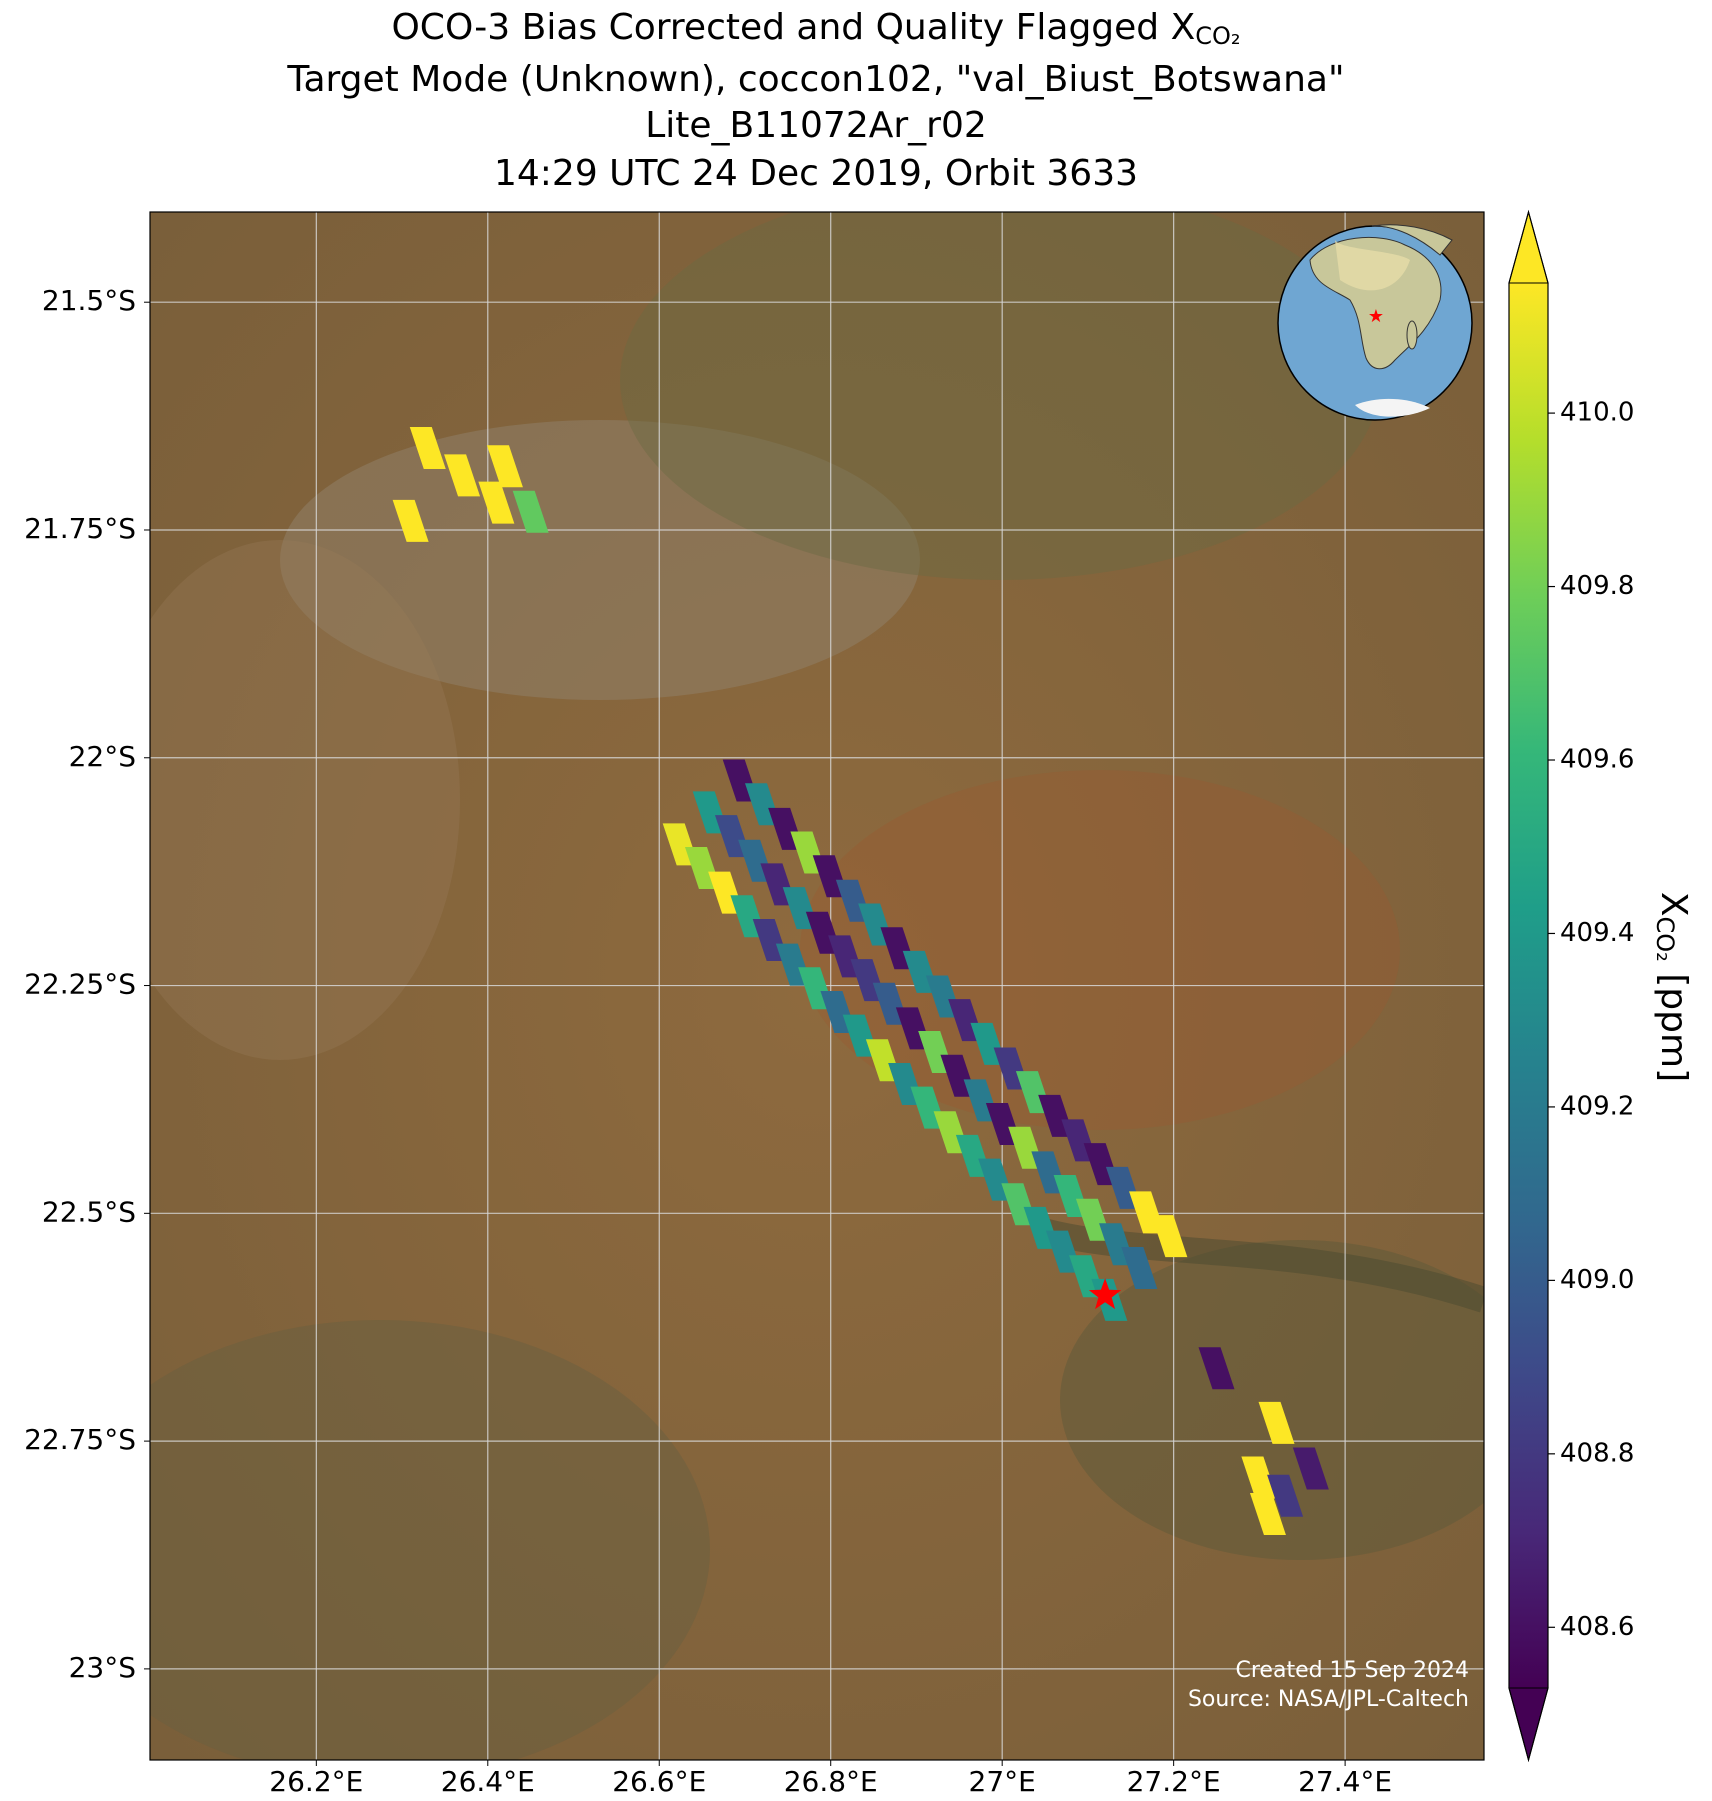 This screenshot has height=1801, width=1712. I want to click on colorbar-body, so click(1528, 985).